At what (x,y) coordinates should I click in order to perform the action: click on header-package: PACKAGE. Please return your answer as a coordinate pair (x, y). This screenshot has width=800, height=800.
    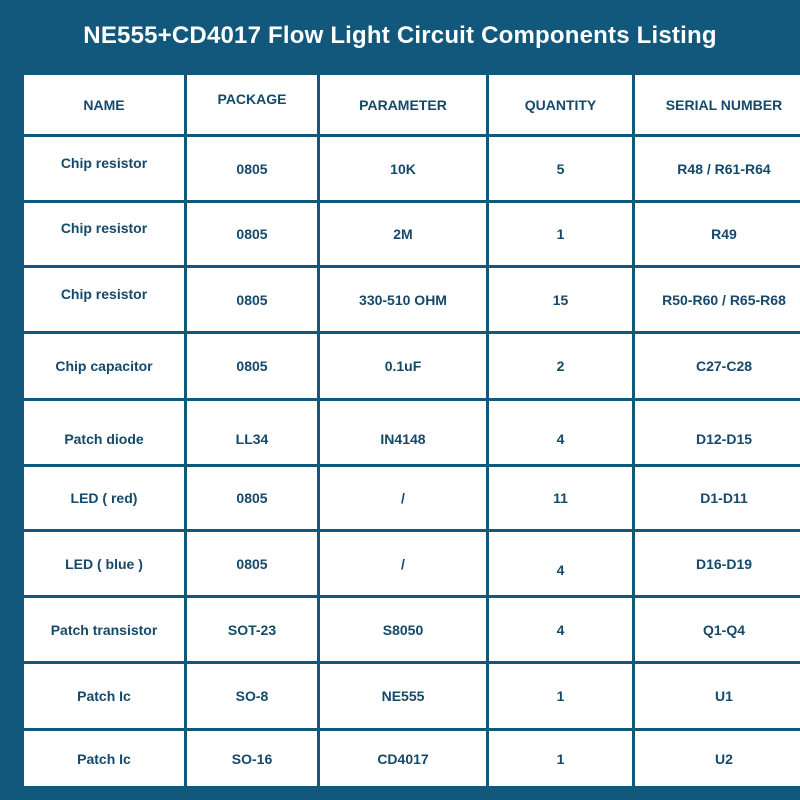
    Looking at the image, I should click on (252, 104).